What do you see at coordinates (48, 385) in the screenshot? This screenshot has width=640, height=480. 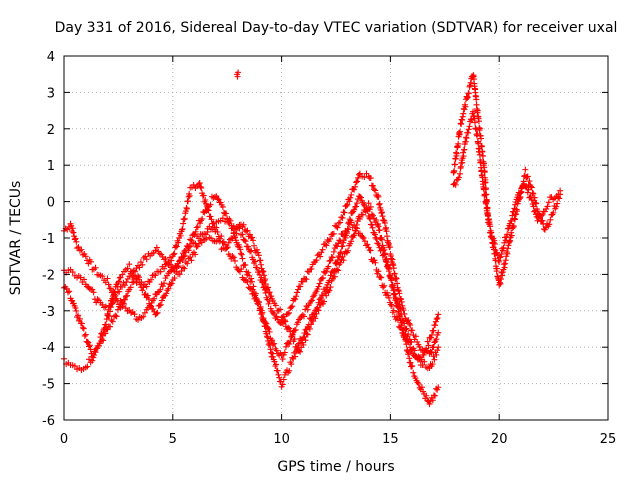 I see `y-tick-label: -5` at bounding box center [48, 385].